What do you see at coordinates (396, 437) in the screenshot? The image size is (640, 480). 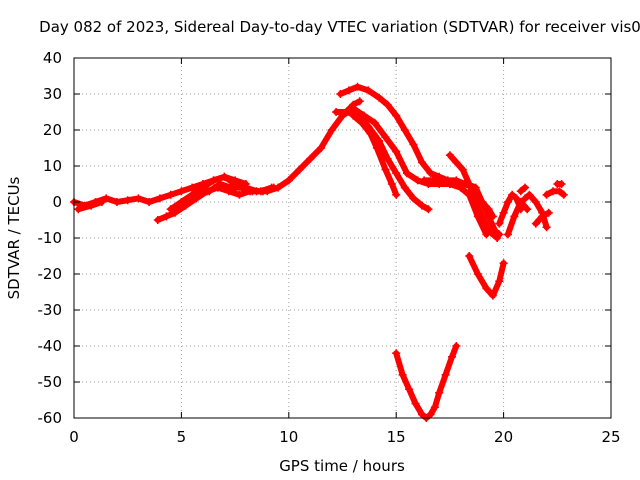 I see `x-tick-label: 15` at bounding box center [396, 437].